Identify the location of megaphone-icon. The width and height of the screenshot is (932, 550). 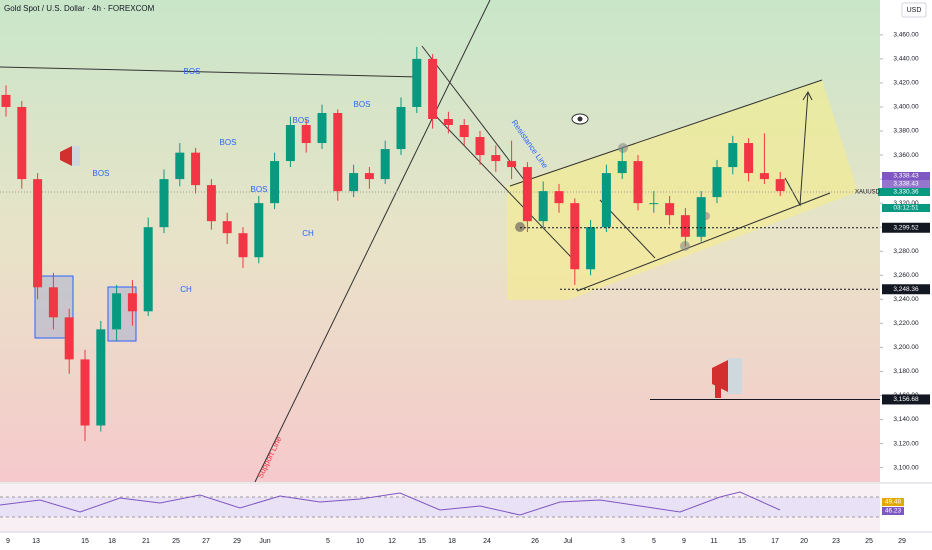
(727, 378).